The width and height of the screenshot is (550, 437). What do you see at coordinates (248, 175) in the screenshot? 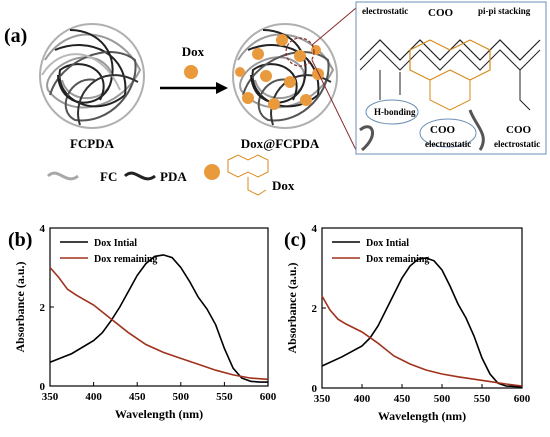
I see `dox-molecule-icon` at bounding box center [248, 175].